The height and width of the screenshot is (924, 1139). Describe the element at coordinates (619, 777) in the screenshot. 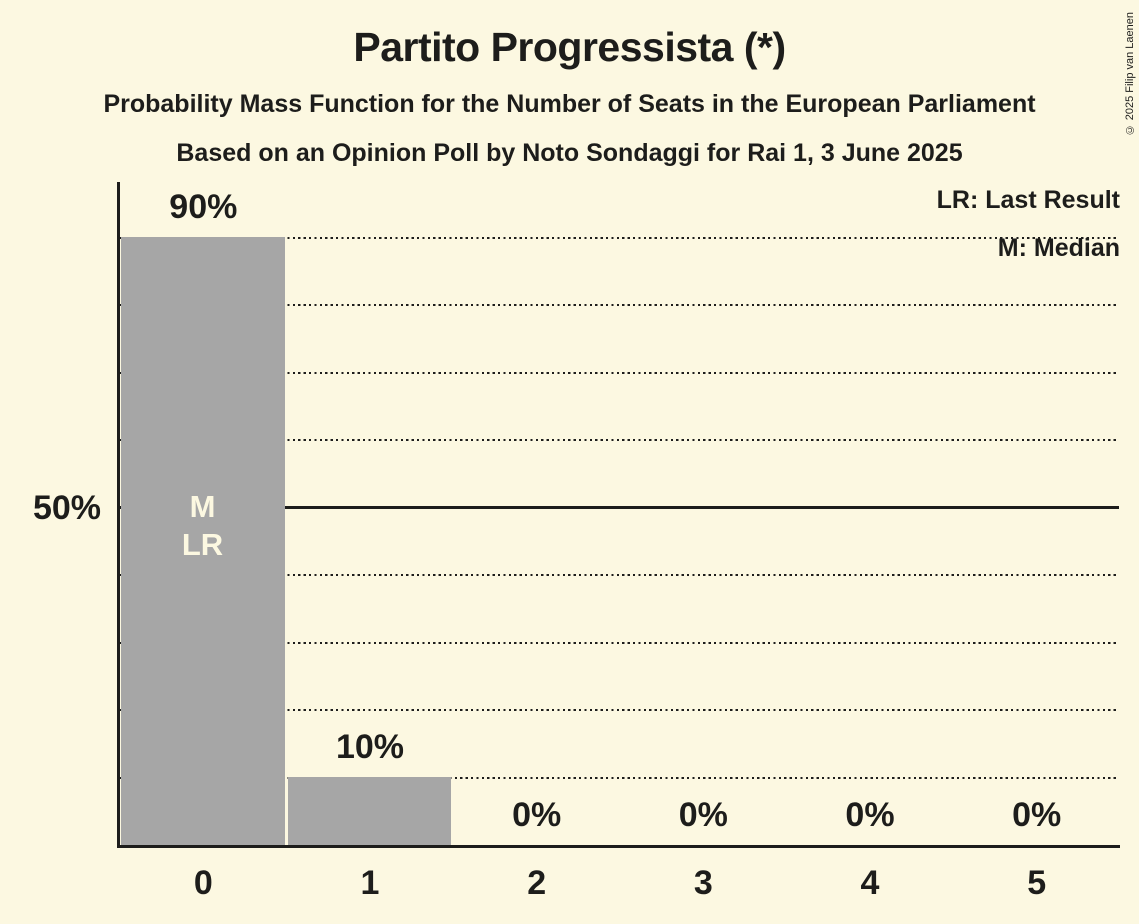

I see `gridline-10pct` at that location.